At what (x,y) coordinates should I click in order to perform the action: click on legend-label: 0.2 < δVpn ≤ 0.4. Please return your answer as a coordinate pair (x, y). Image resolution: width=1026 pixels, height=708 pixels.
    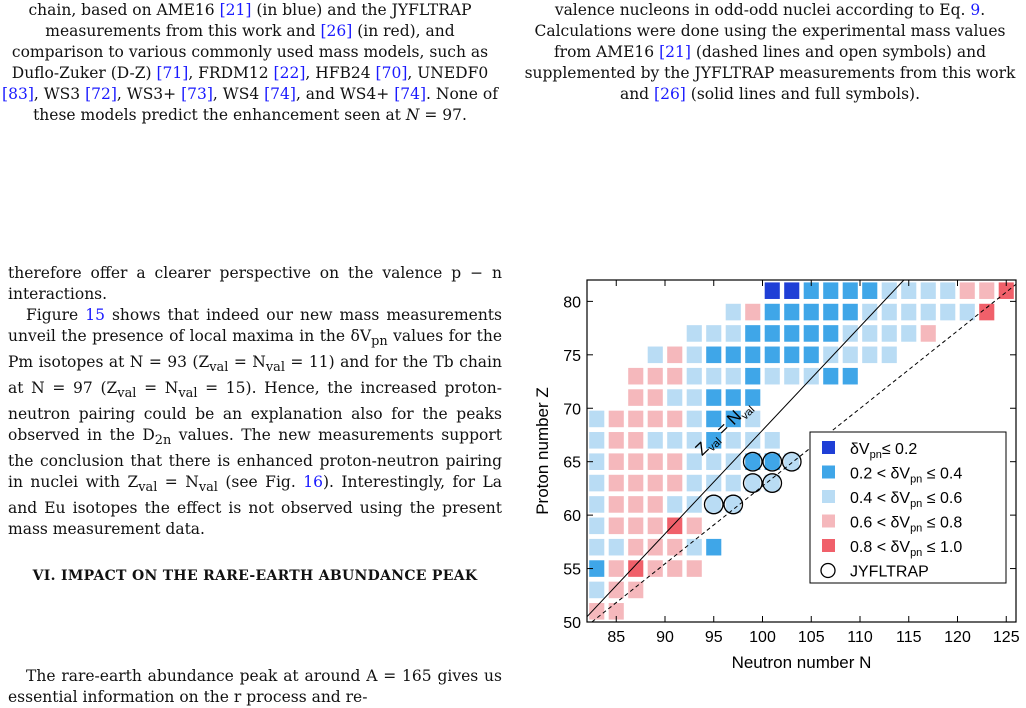
    Looking at the image, I should click on (906, 476).